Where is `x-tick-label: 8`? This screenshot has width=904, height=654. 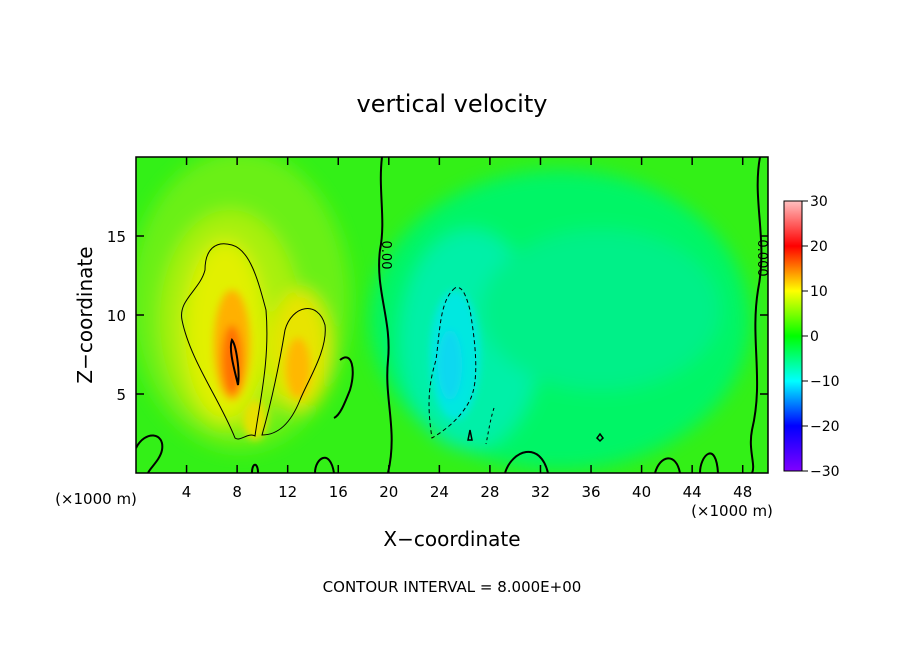 x-tick-label: 8 is located at coordinates (237, 492).